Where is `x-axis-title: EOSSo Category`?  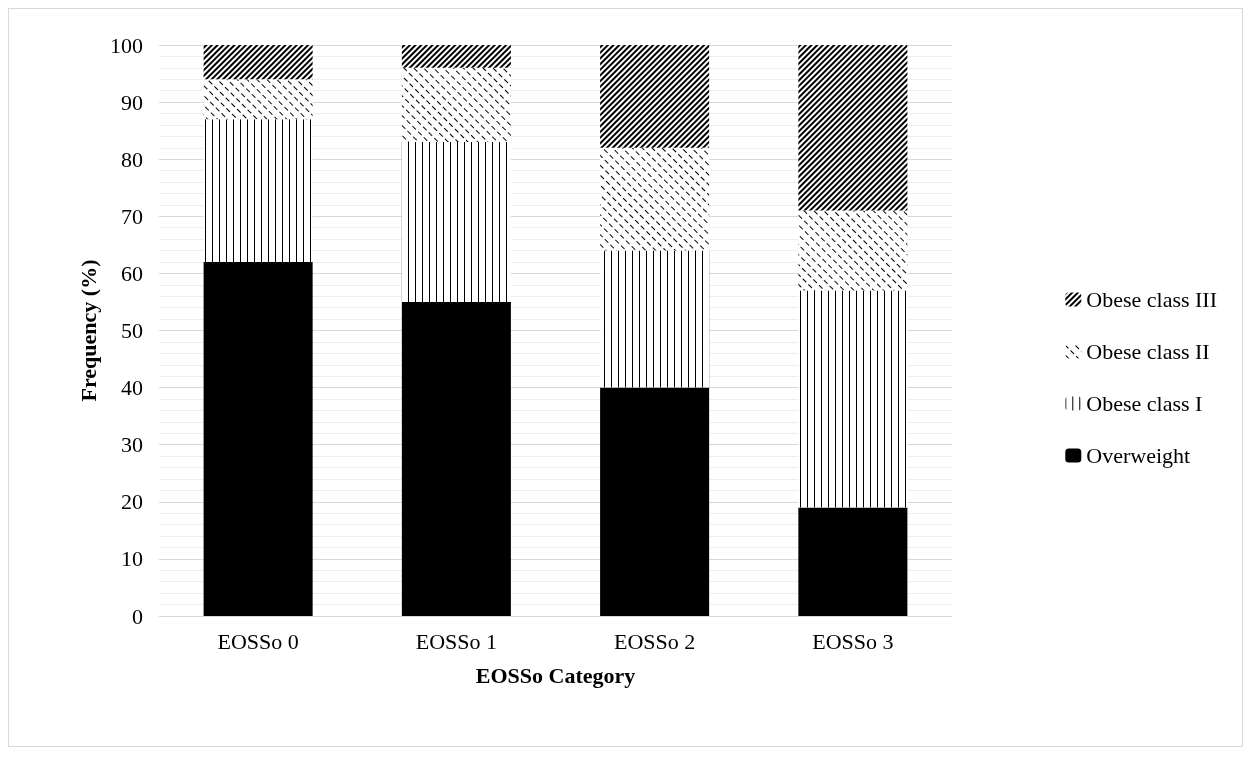
x-axis-title: EOSSo Category is located at coordinates (555, 675).